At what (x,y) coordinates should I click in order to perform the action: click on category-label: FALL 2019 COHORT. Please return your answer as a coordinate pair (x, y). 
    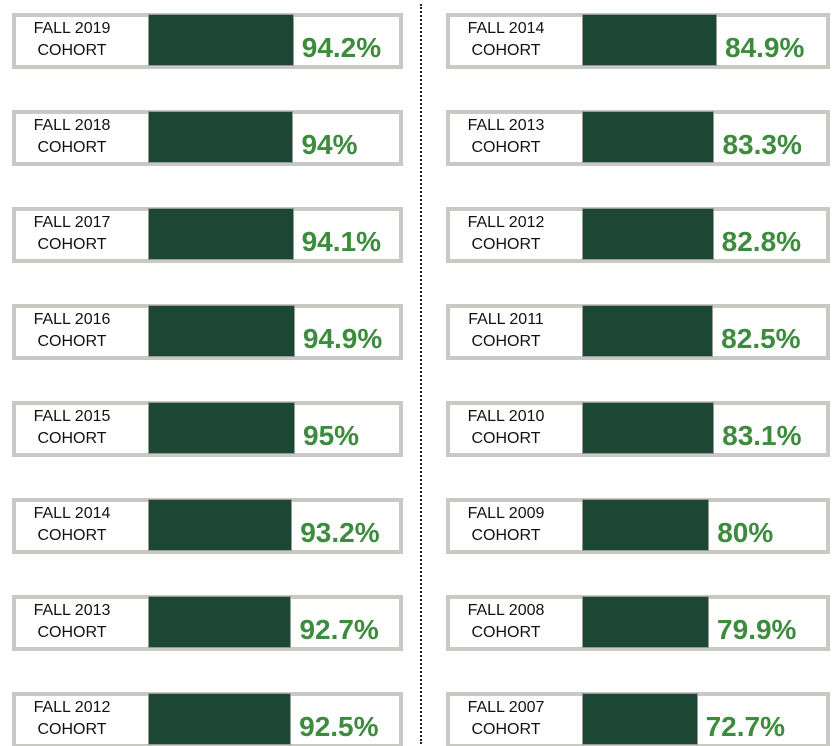
    Looking at the image, I should click on (72, 39).